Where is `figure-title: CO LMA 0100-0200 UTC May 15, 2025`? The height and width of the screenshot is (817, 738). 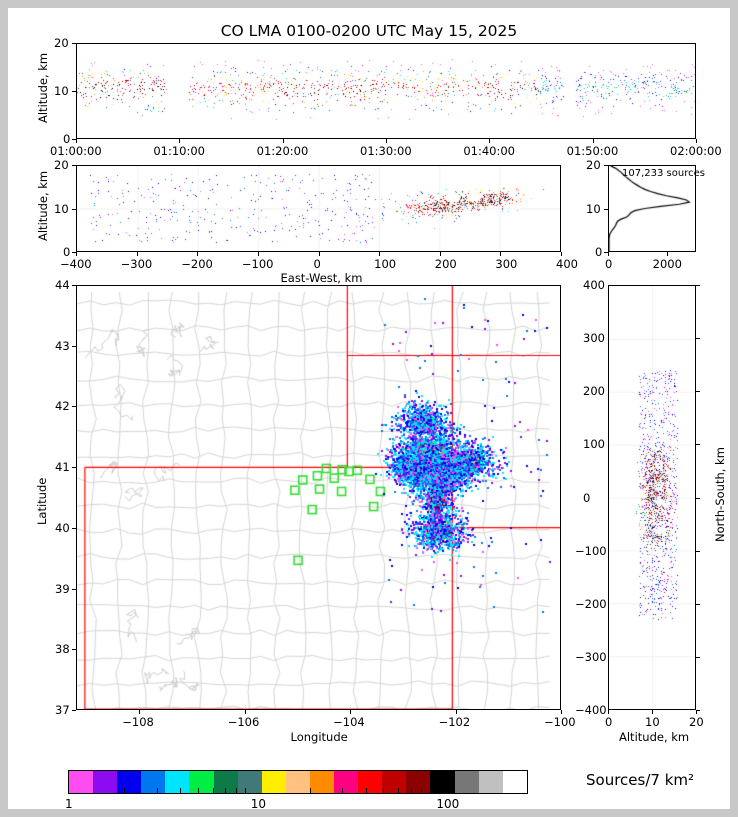
figure-title: CO LMA 0100-0200 UTC May 15, 2025 is located at coordinates (369, 31).